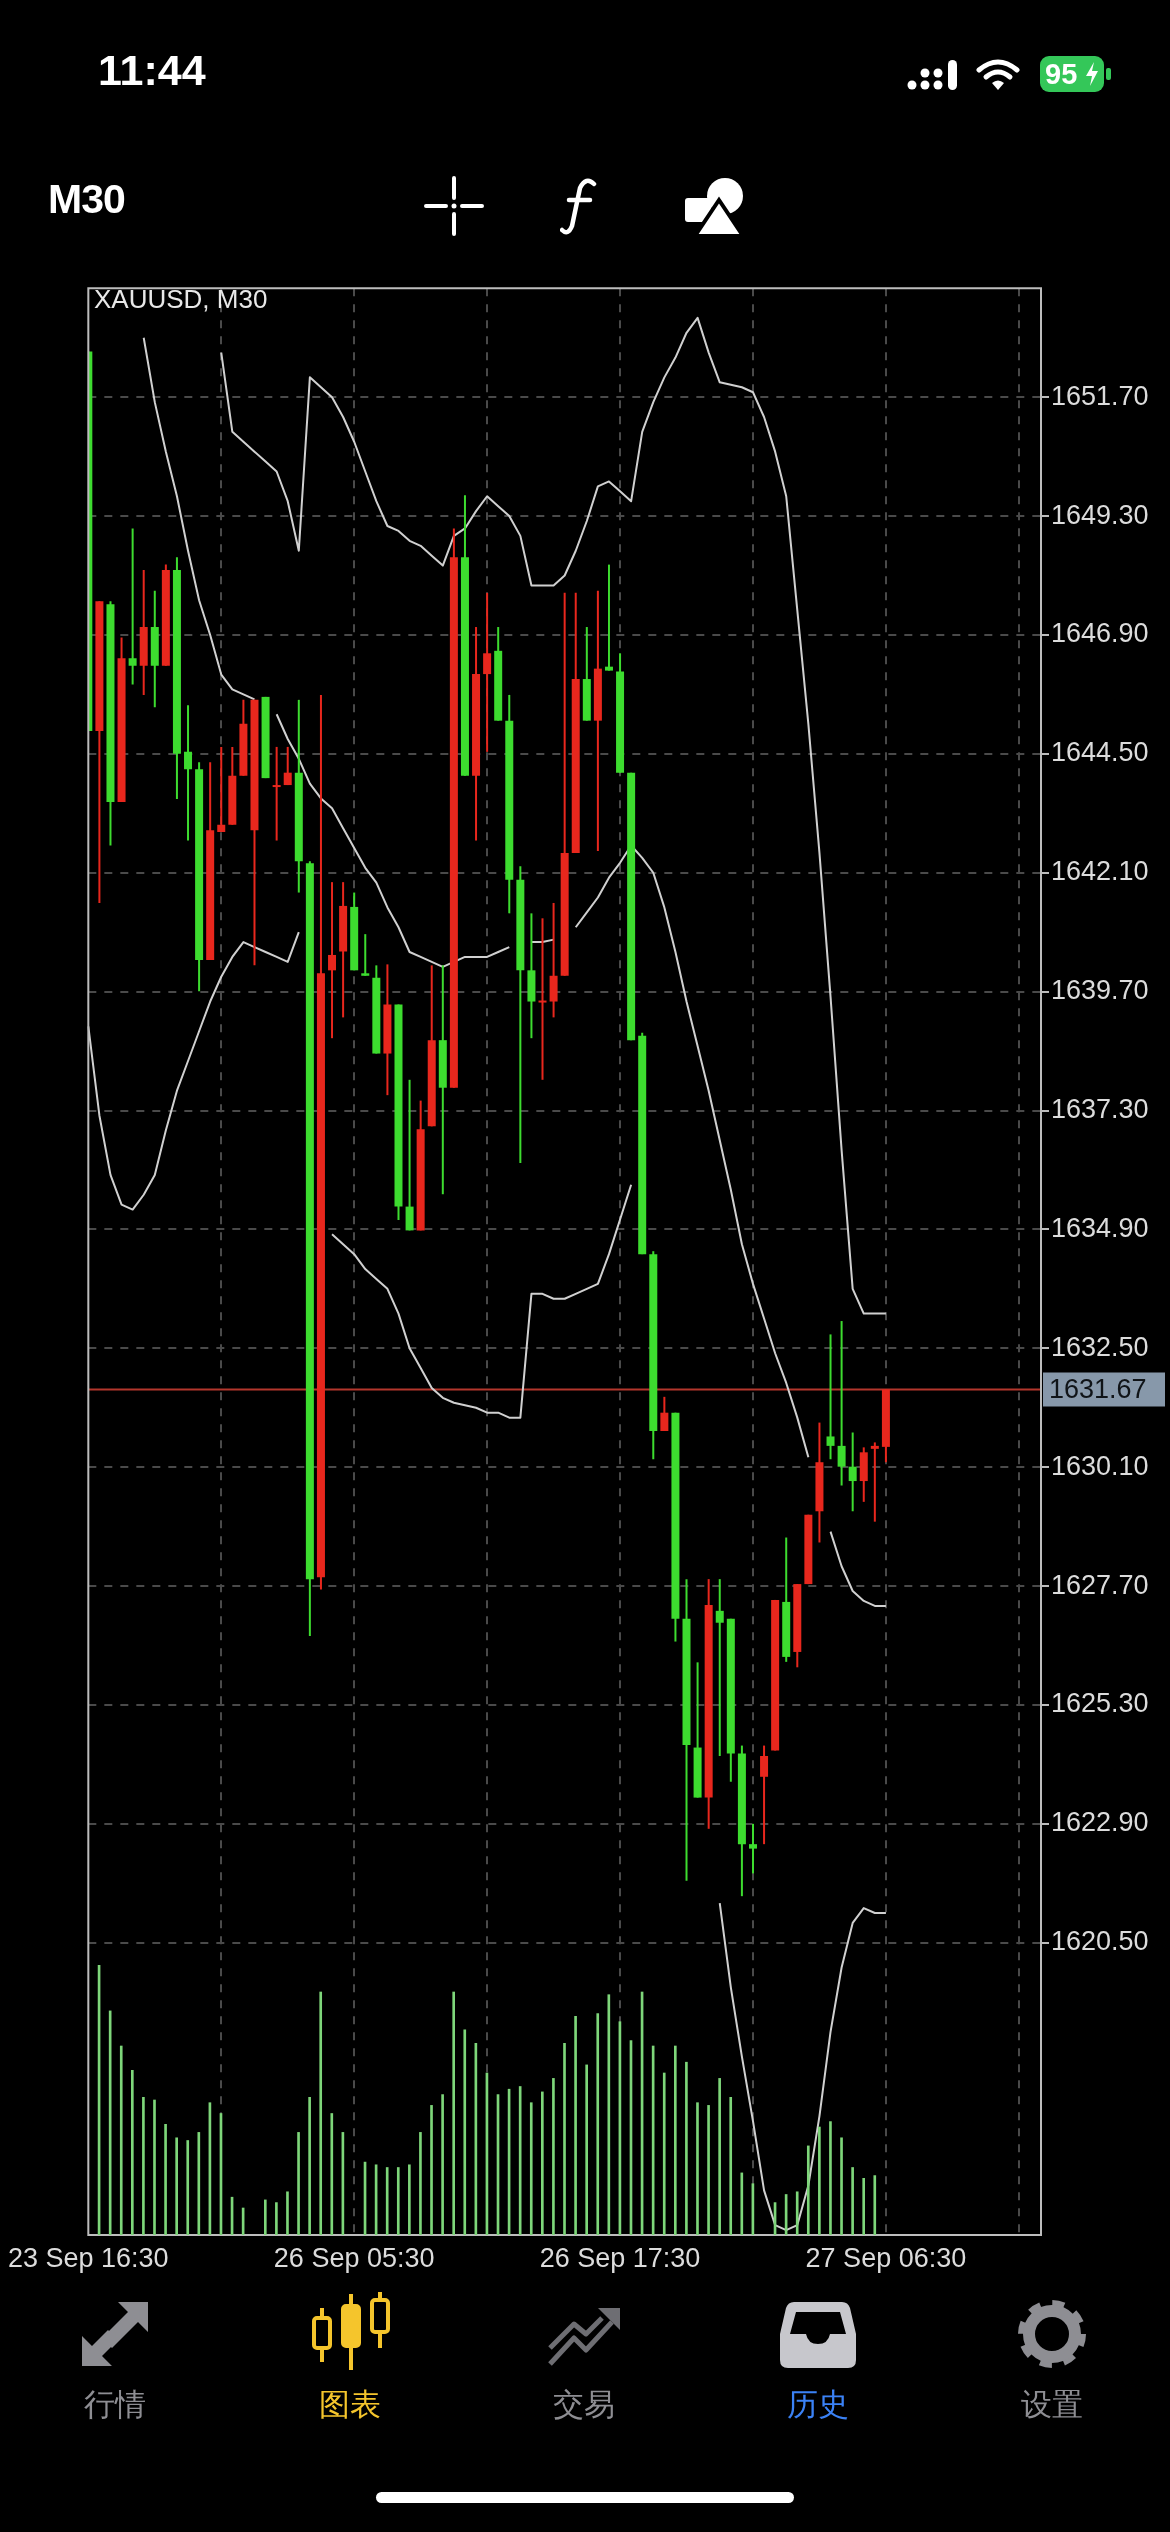 The width and height of the screenshot is (1170, 2532). What do you see at coordinates (152, 70) in the screenshot?
I see `text: 11:44` at bounding box center [152, 70].